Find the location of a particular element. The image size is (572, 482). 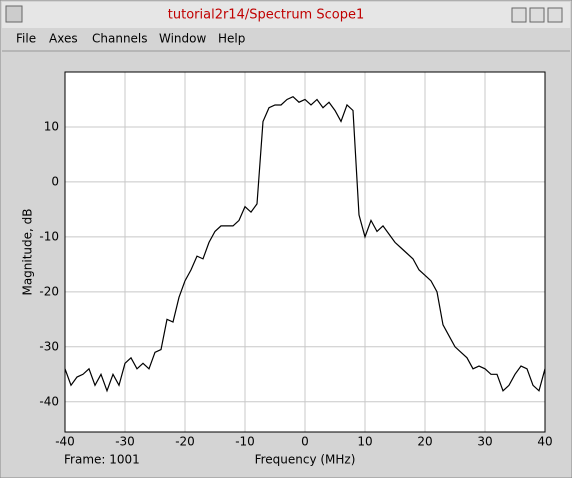

y-axis-label: Magnitude, dB is located at coordinates (28, 251).